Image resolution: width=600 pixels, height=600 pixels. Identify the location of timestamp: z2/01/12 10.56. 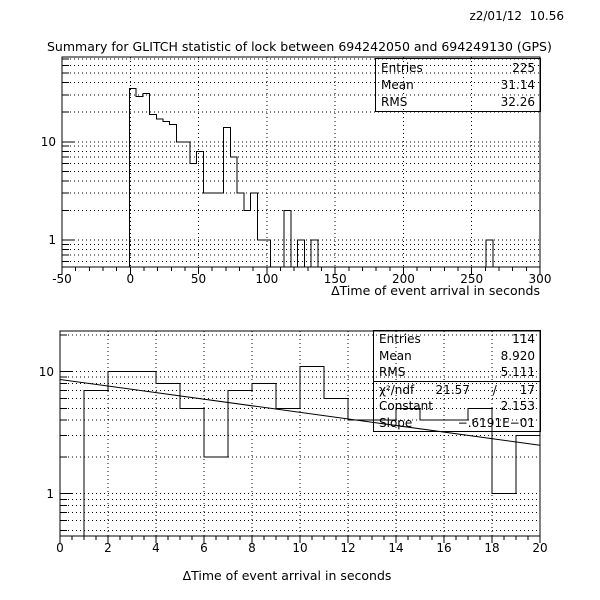
(516, 16).